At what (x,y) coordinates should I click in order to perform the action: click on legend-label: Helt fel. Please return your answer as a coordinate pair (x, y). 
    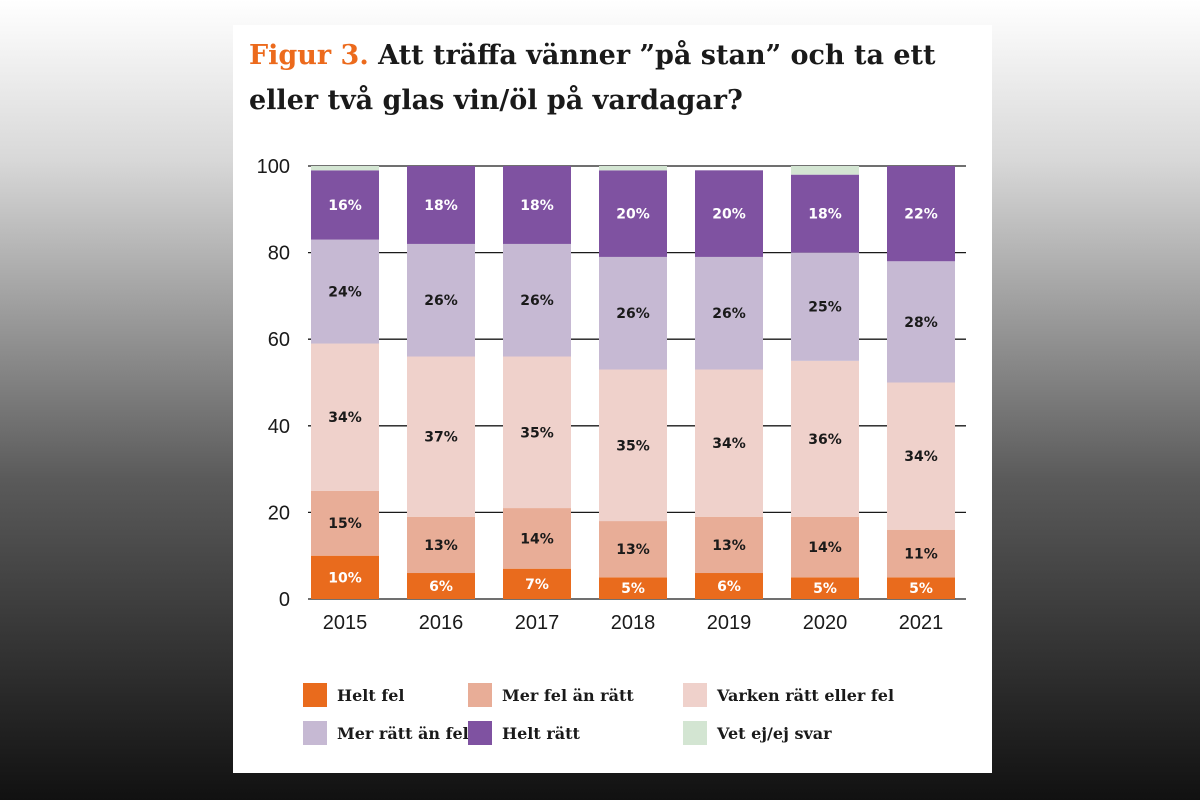
    Looking at the image, I should click on (371, 695).